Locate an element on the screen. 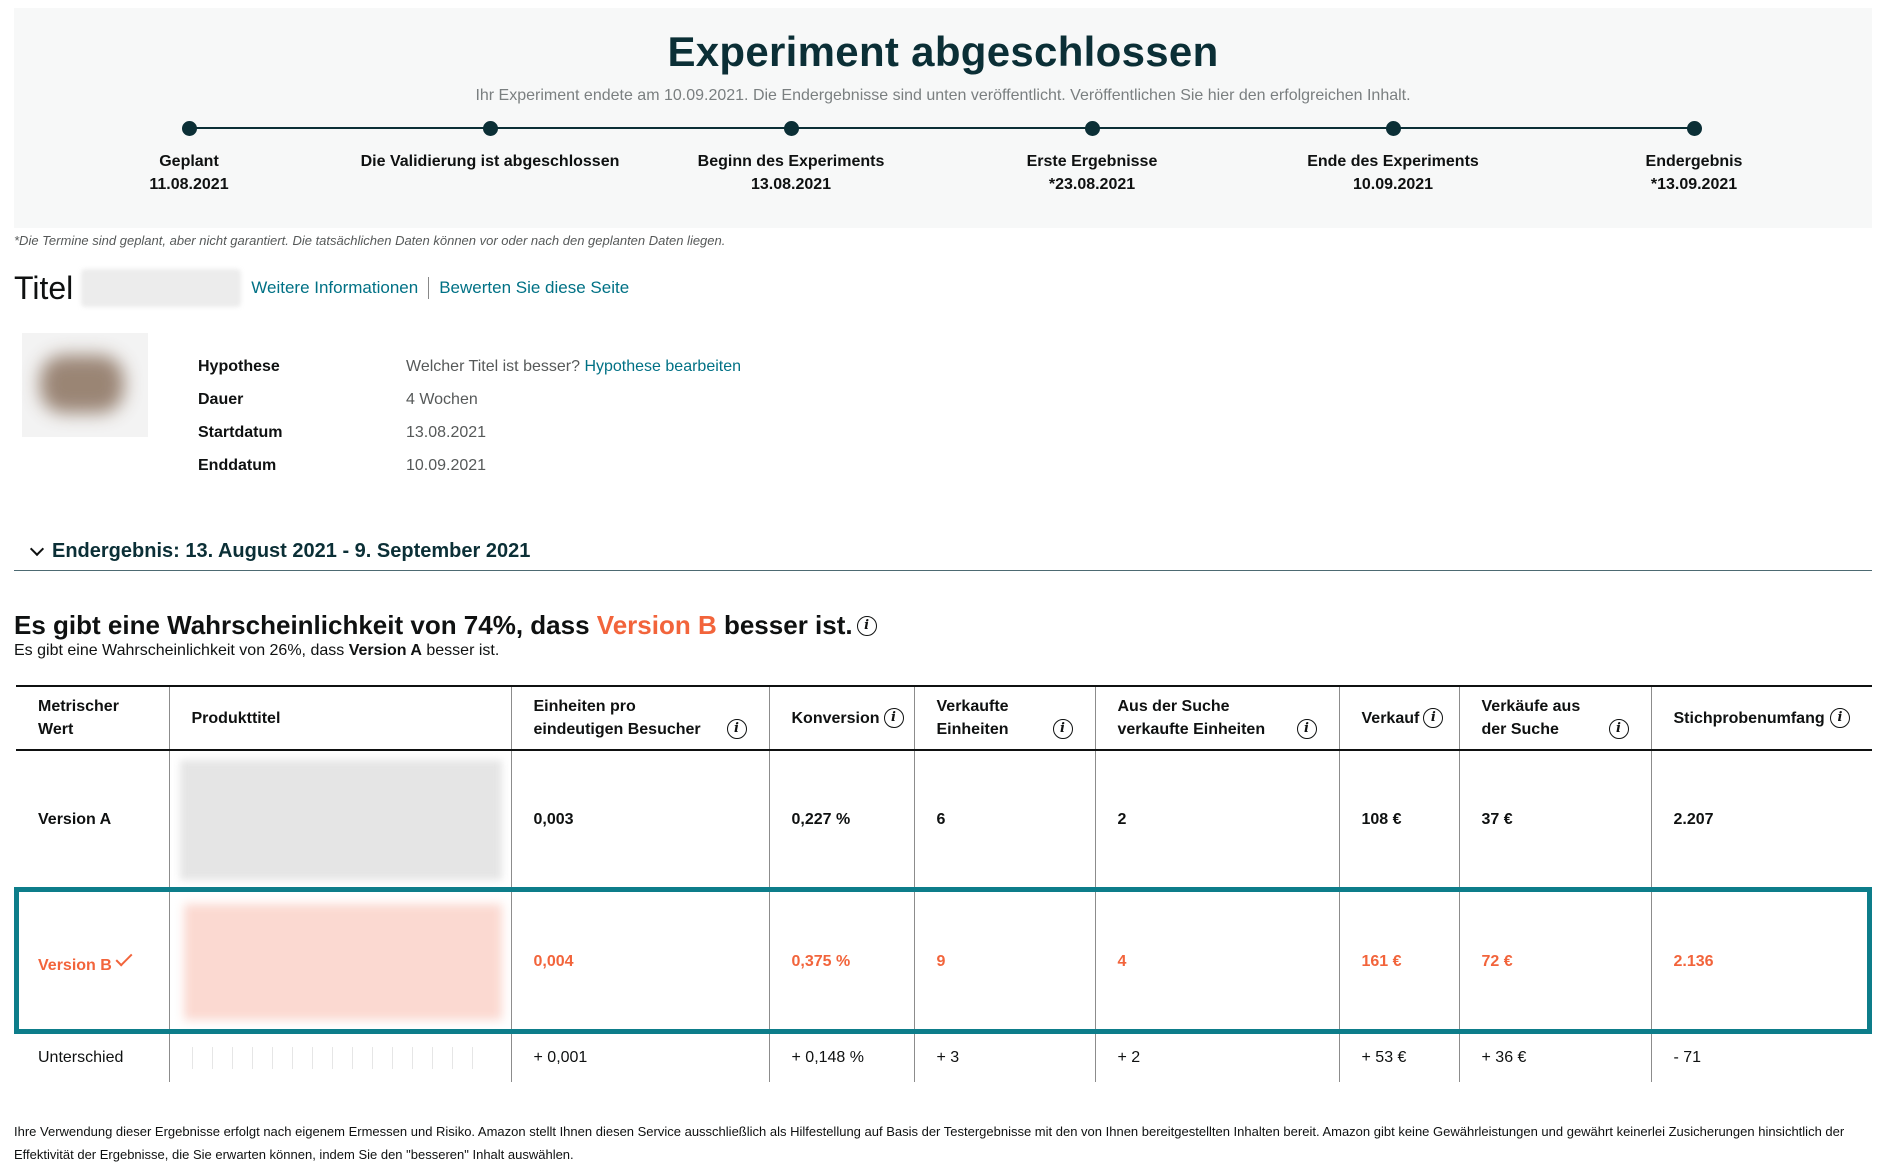  milestone-date: 11.08.2021 is located at coordinates (189, 184).